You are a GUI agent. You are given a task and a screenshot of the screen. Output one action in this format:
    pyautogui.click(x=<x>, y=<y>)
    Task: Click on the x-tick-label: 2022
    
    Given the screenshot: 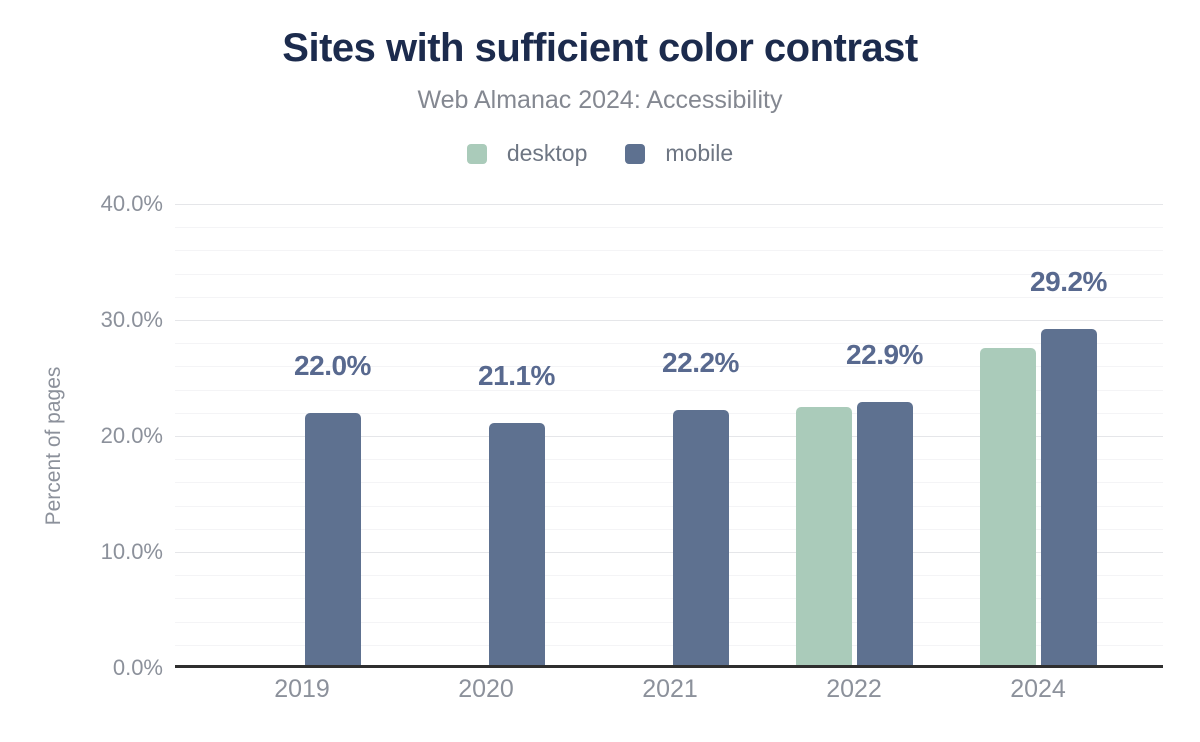 What is the action you would take?
    pyautogui.click(x=854, y=689)
    